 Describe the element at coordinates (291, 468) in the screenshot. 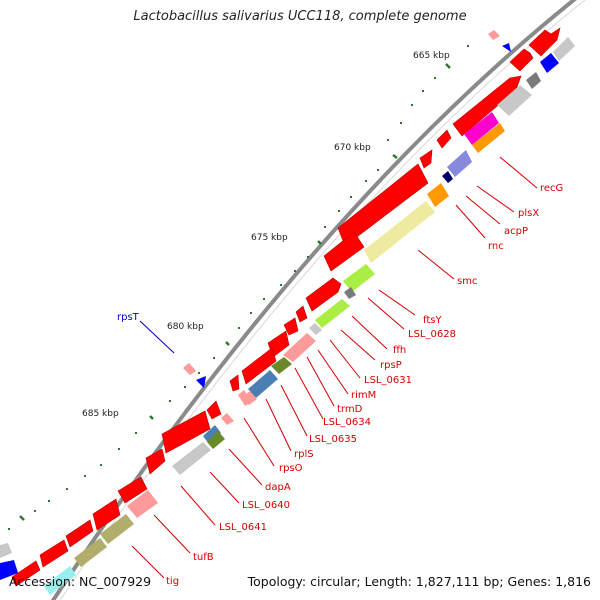

I see `gene-label-rpsO: rpsO` at that location.